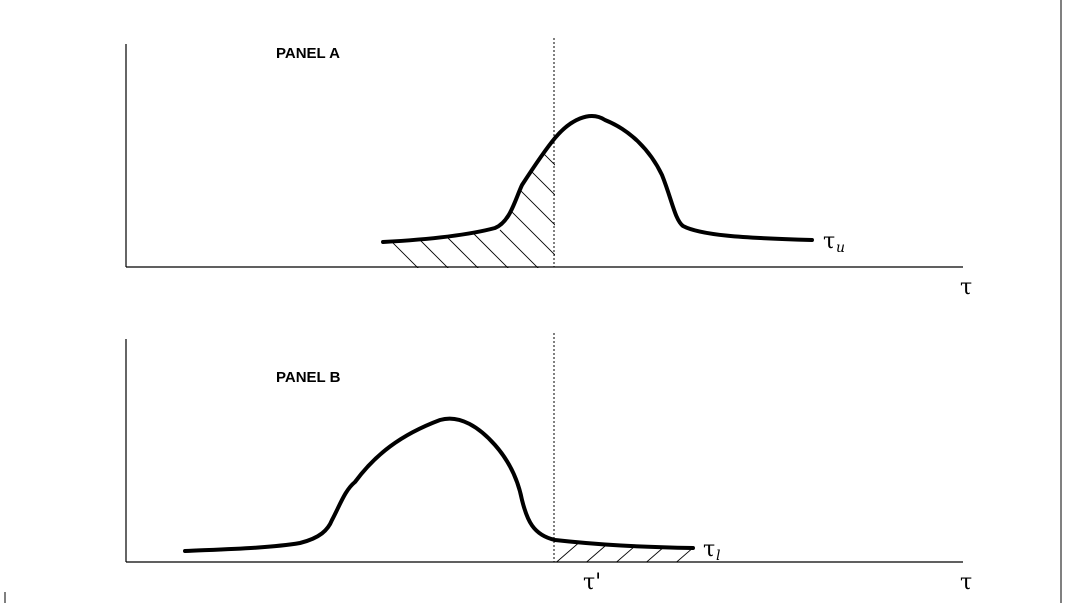 The image size is (1071, 603). Describe the element at coordinates (597, 179) in the screenshot. I see `panel-a-distribution-curve` at that location.